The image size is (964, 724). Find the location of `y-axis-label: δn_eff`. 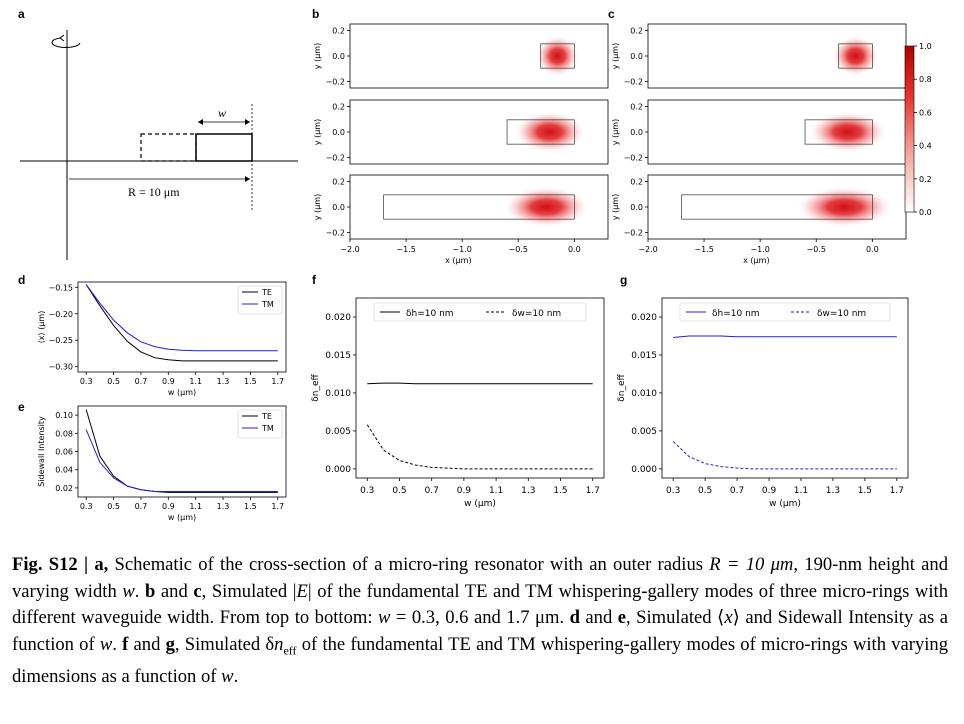

y-axis-label: δn_eff is located at coordinates (316, 387).